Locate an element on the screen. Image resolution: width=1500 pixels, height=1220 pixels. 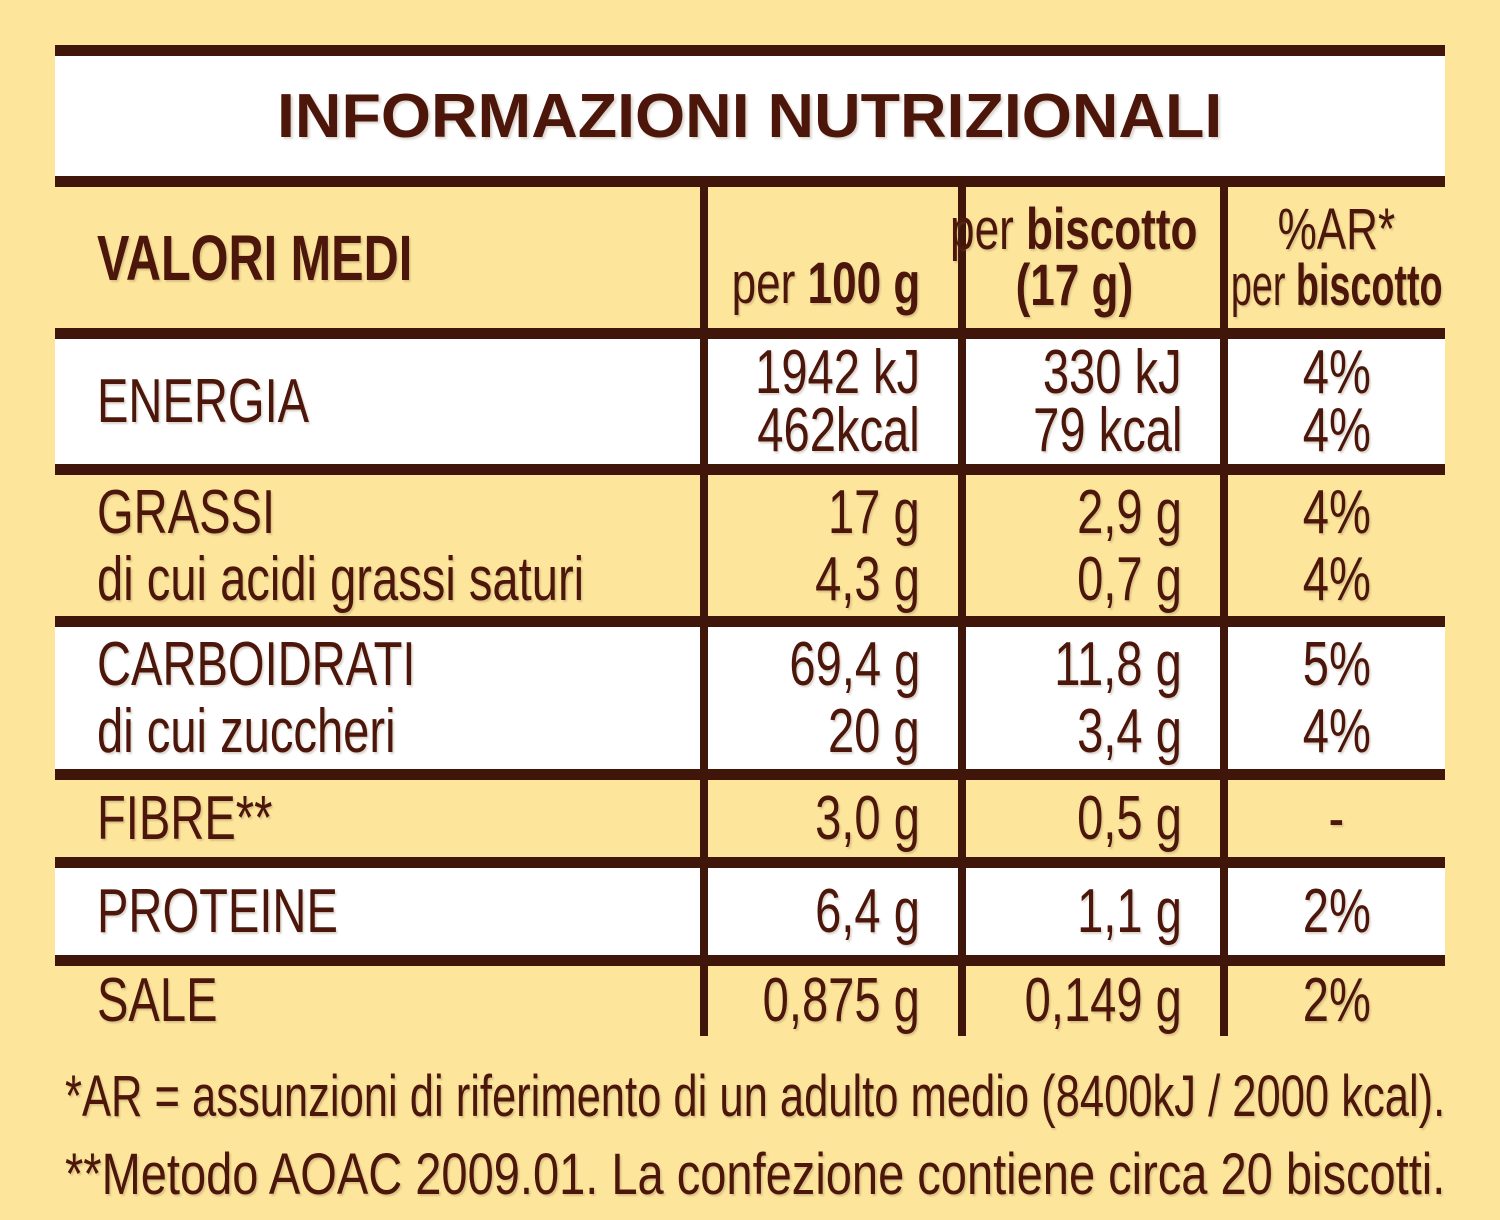
nutrient-value: 0,5 g is located at coordinates (1129, 818).